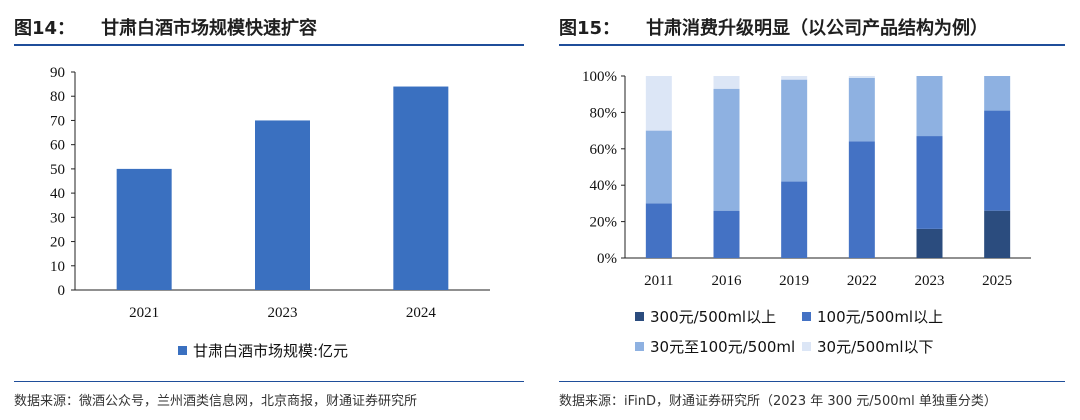 This screenshot has width=1080, height=420. What do you see at coordinates (269, 381) in the screenshot?
I see `figure-14-bottom-rule` at bounding box center [269, 381].